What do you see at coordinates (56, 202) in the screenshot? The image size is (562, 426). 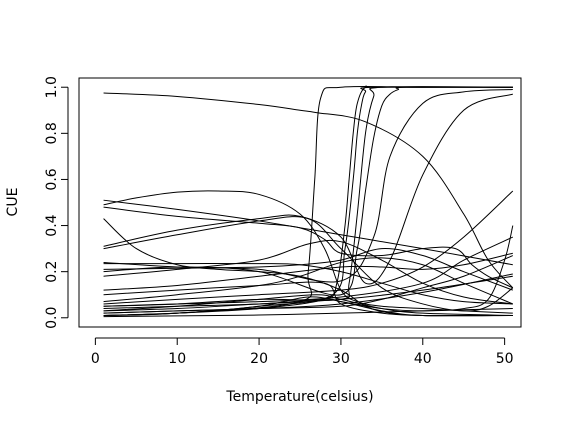 I see `y-axis: 0.0 0.2 0.4 0.6 0.8 1.0` at bounding box center [56, 202].